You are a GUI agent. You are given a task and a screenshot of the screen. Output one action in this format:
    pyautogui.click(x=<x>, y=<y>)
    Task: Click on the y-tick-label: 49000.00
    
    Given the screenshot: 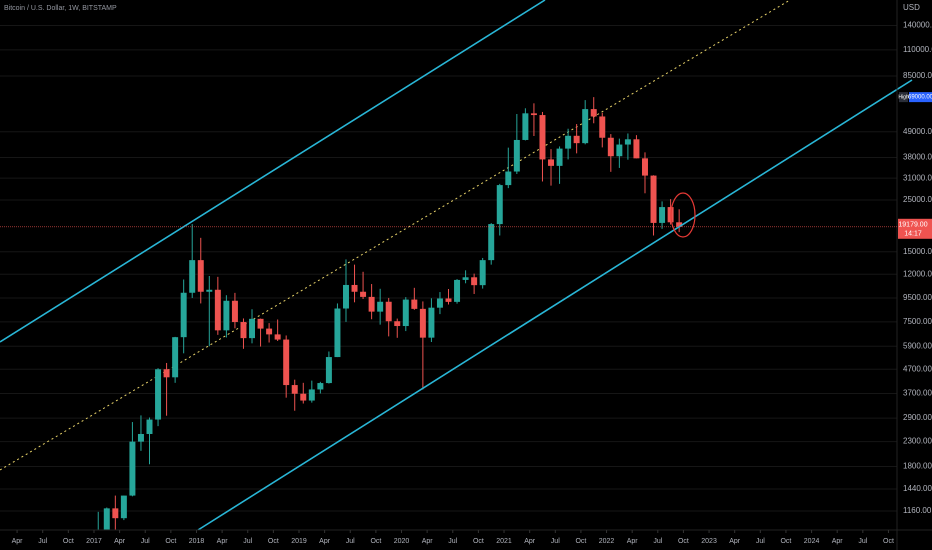 What is the action you would take?
    pyautogui.click(x=917, y=131)
    